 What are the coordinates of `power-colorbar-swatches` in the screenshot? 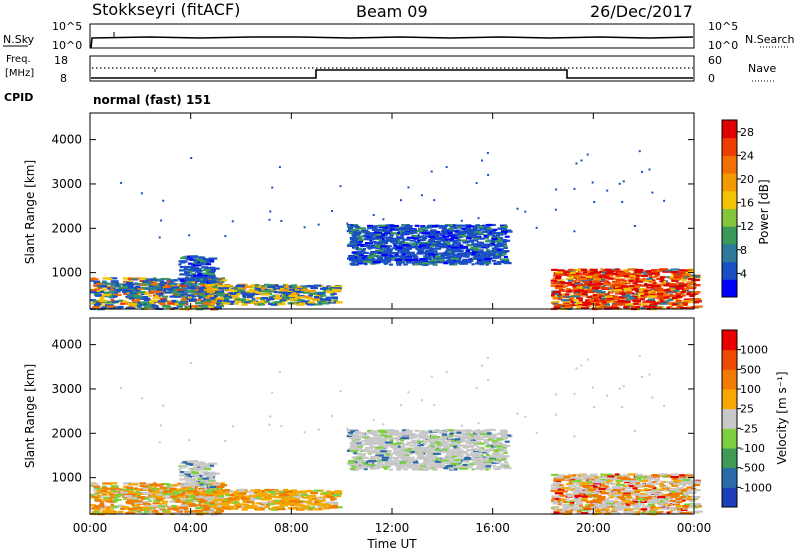 It's located at (729, 209).